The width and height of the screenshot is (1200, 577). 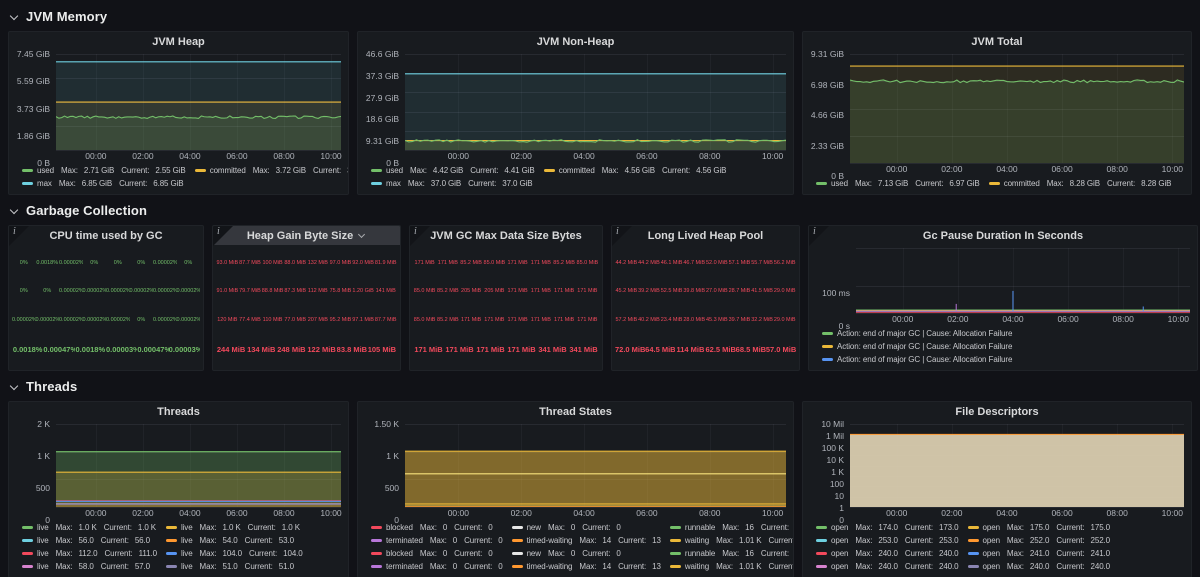 I want to click on panel-title: JVM Non-Heap, so click(x=575, y=41).